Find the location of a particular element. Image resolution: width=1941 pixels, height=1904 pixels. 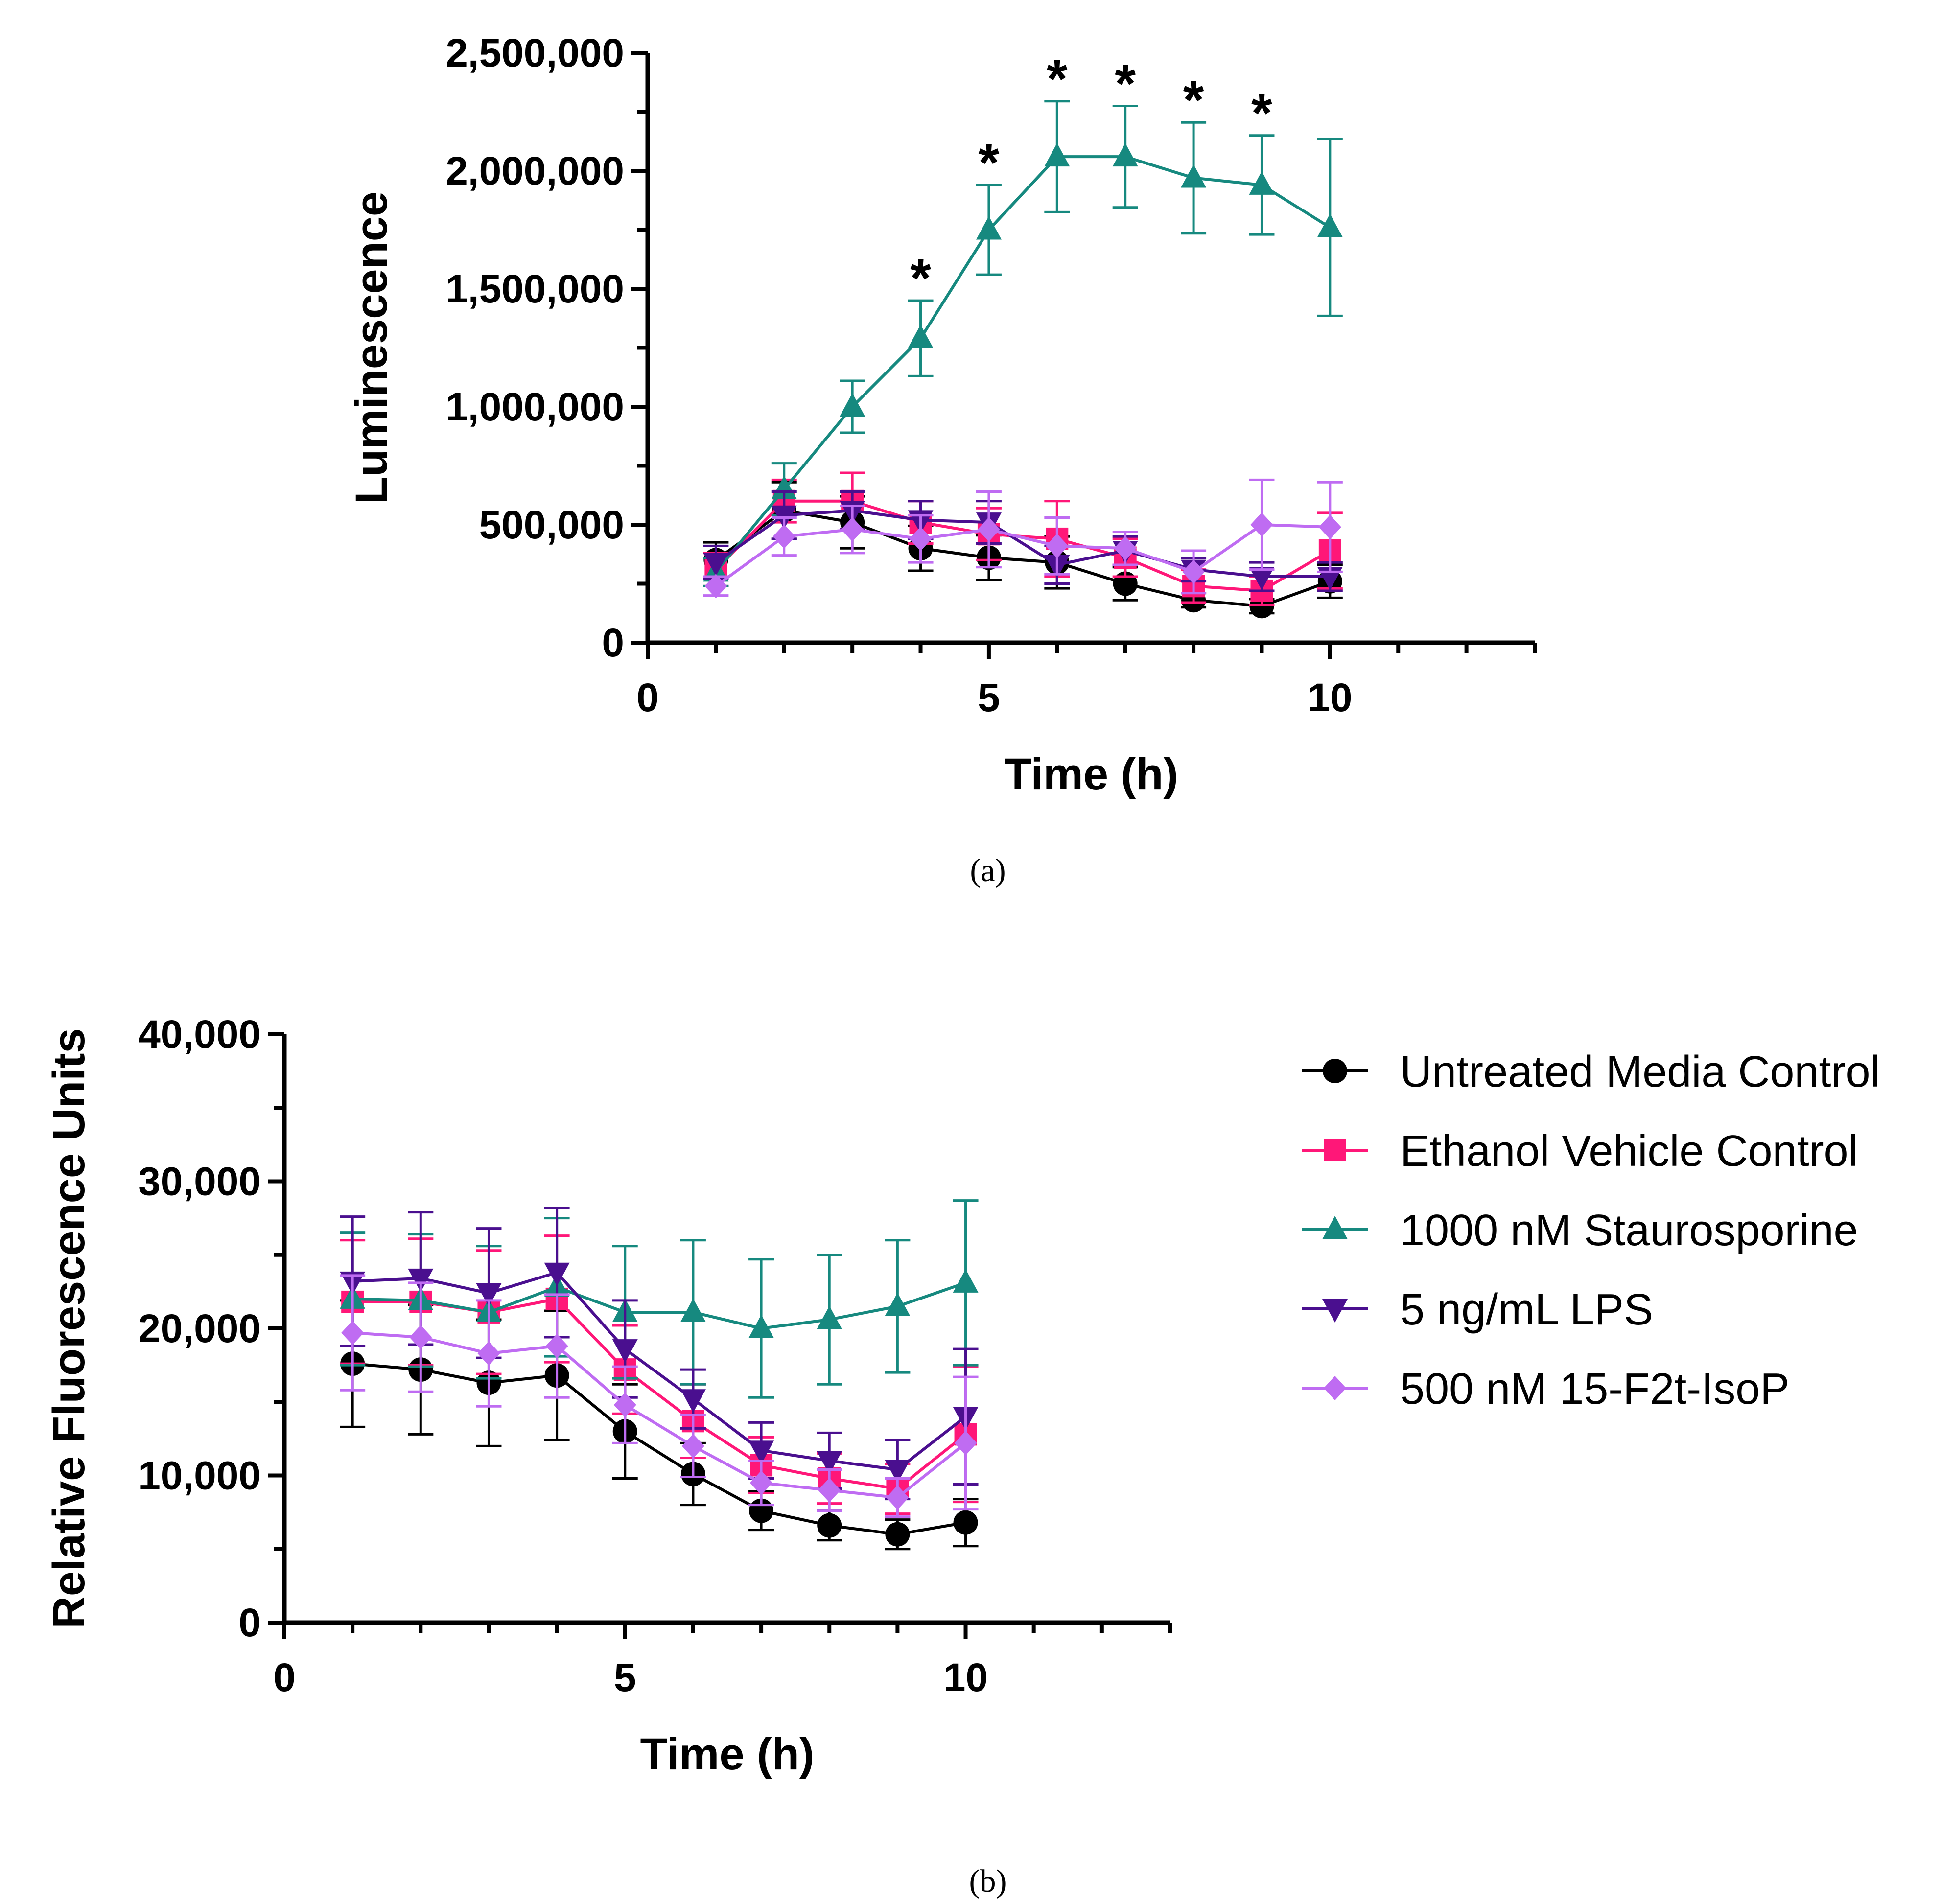

panel-a-y-tick-label: 0 is located at coordinates (613, 643).